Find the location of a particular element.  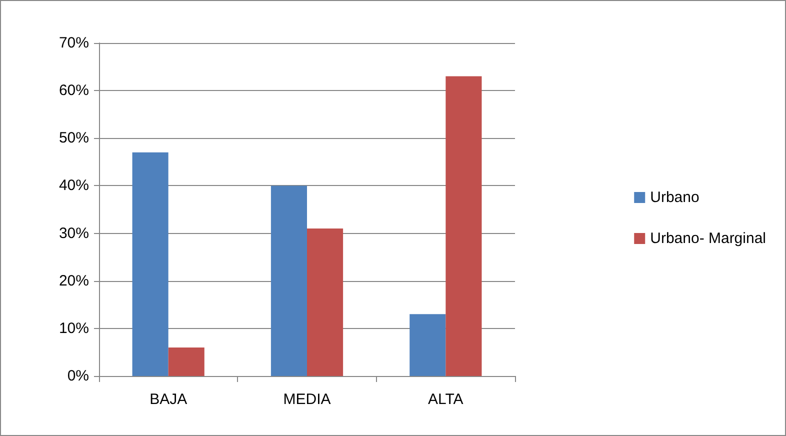

y-tick-label: 40% is located at coordinates (73, 185).